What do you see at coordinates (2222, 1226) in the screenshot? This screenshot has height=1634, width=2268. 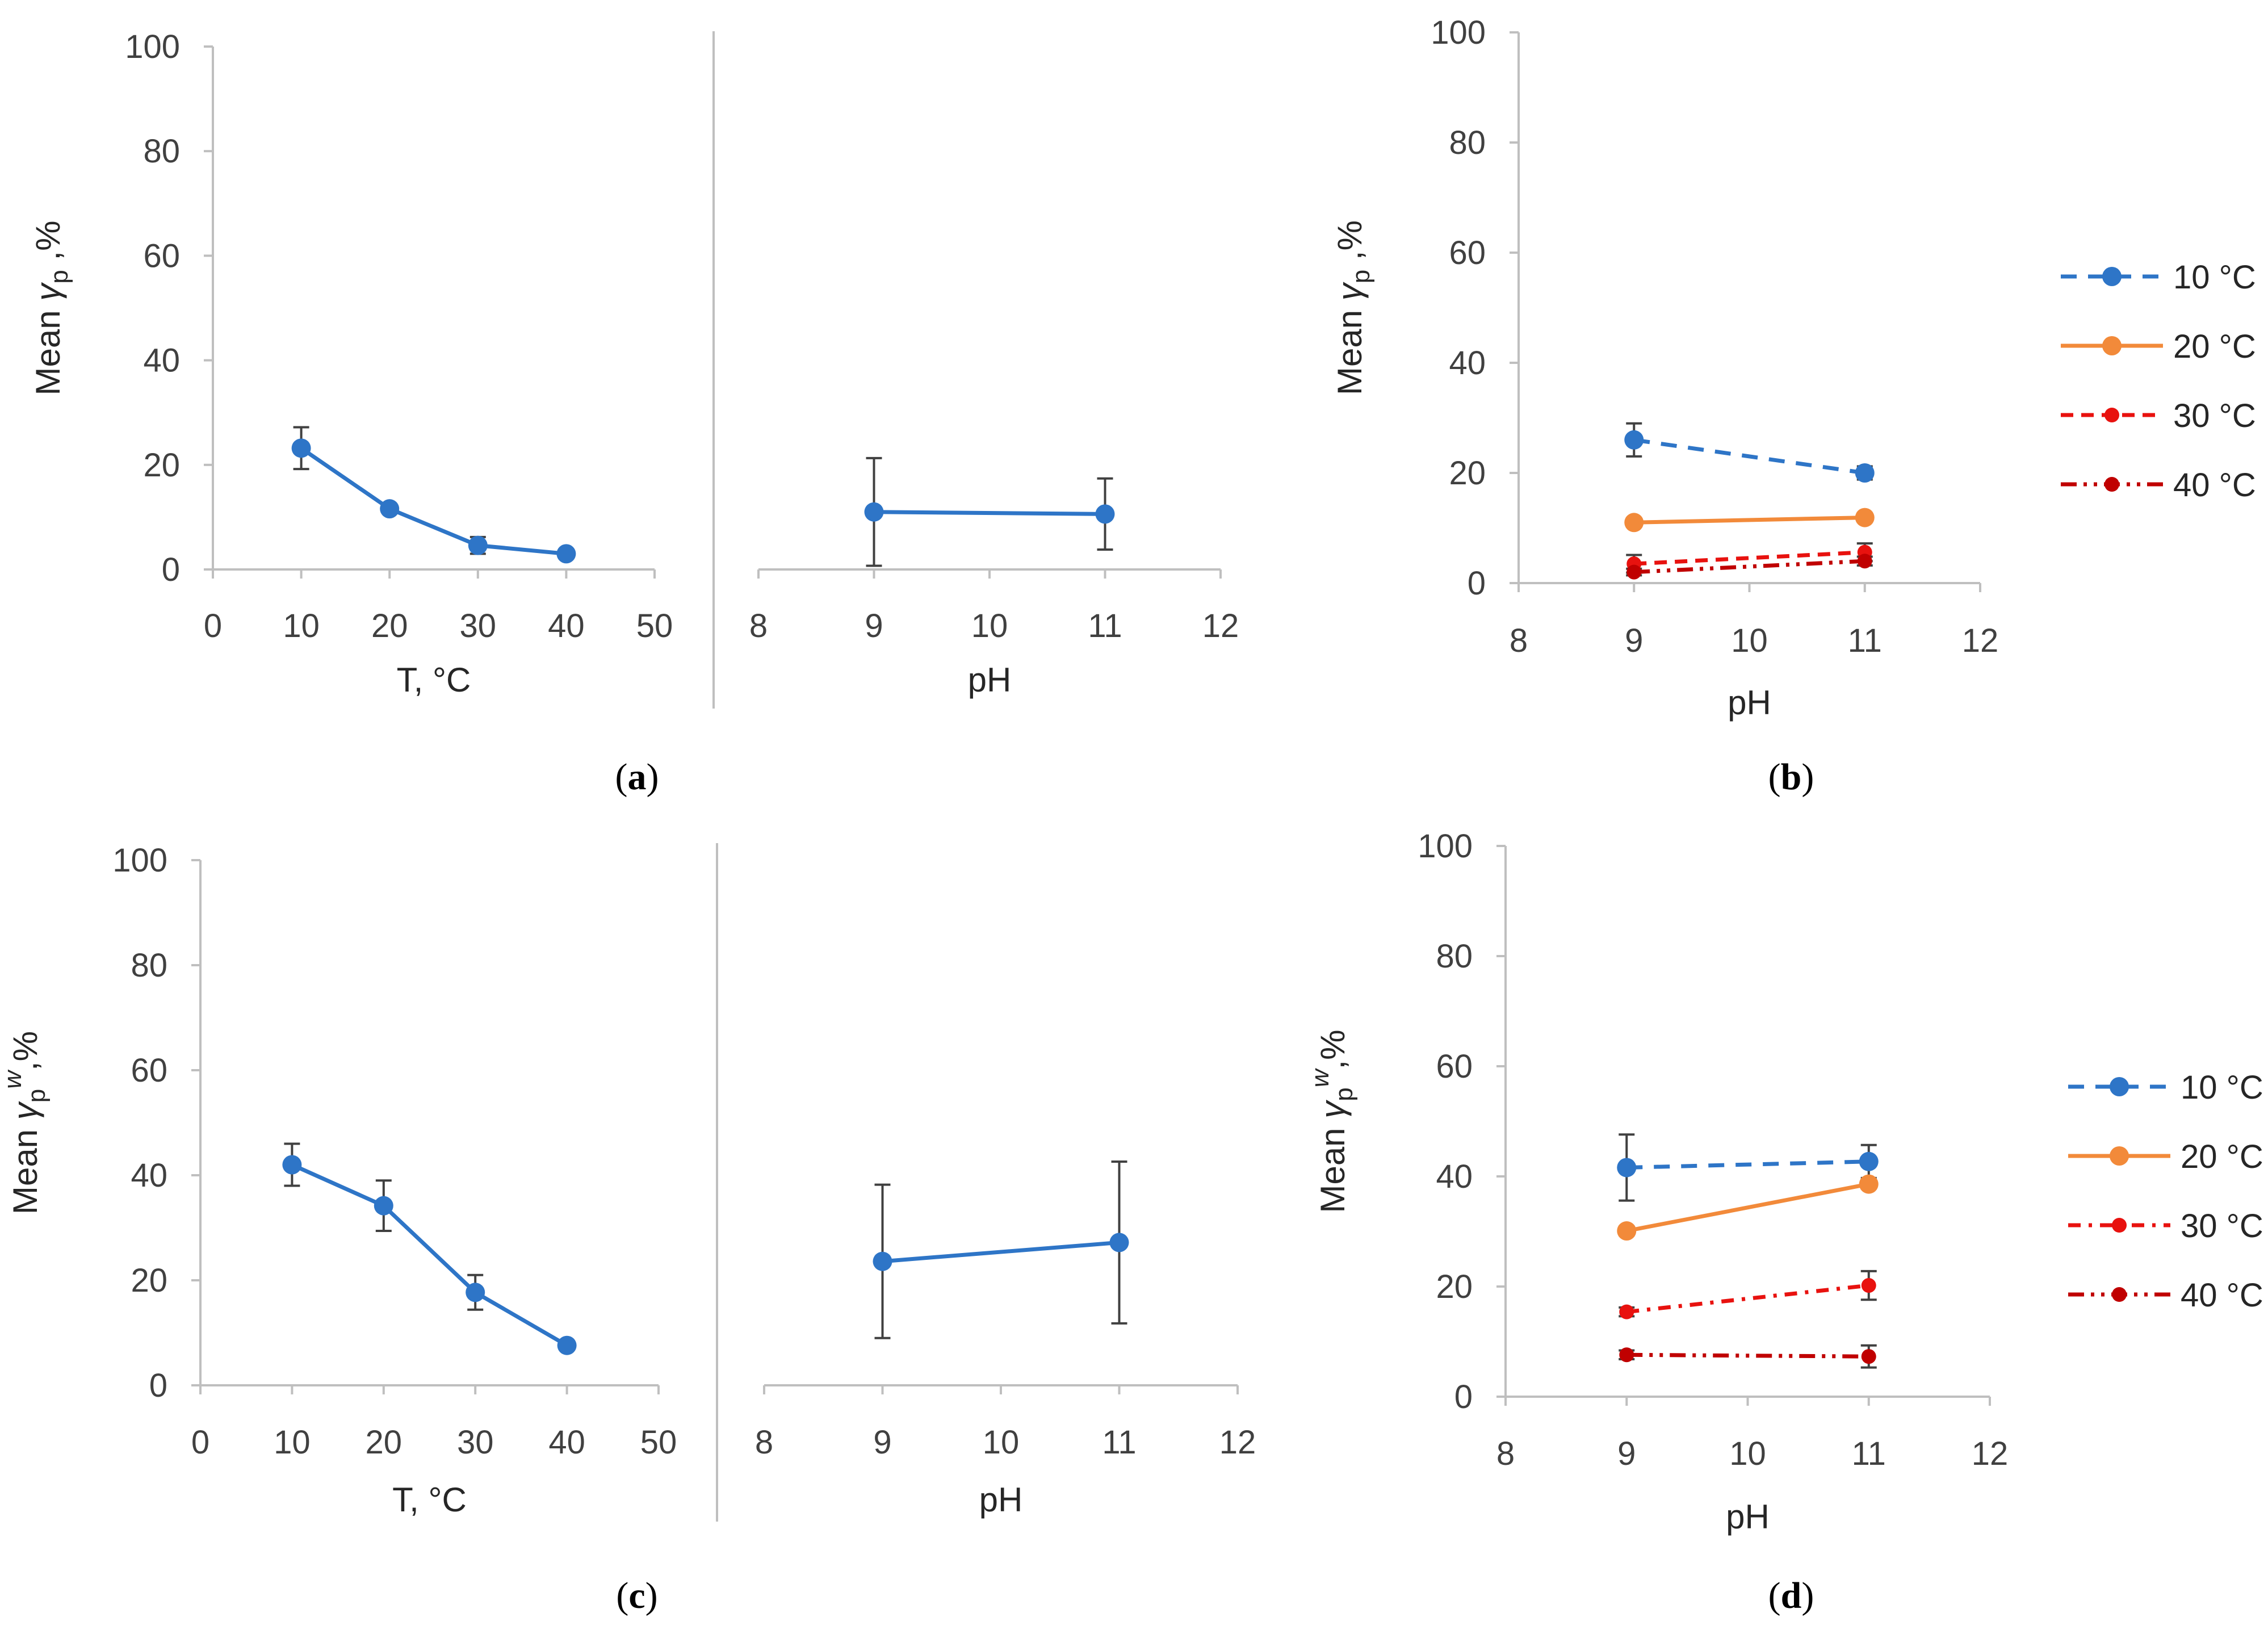 I see `legend-label: 30 °C` at bounding box center [2222, 1226].